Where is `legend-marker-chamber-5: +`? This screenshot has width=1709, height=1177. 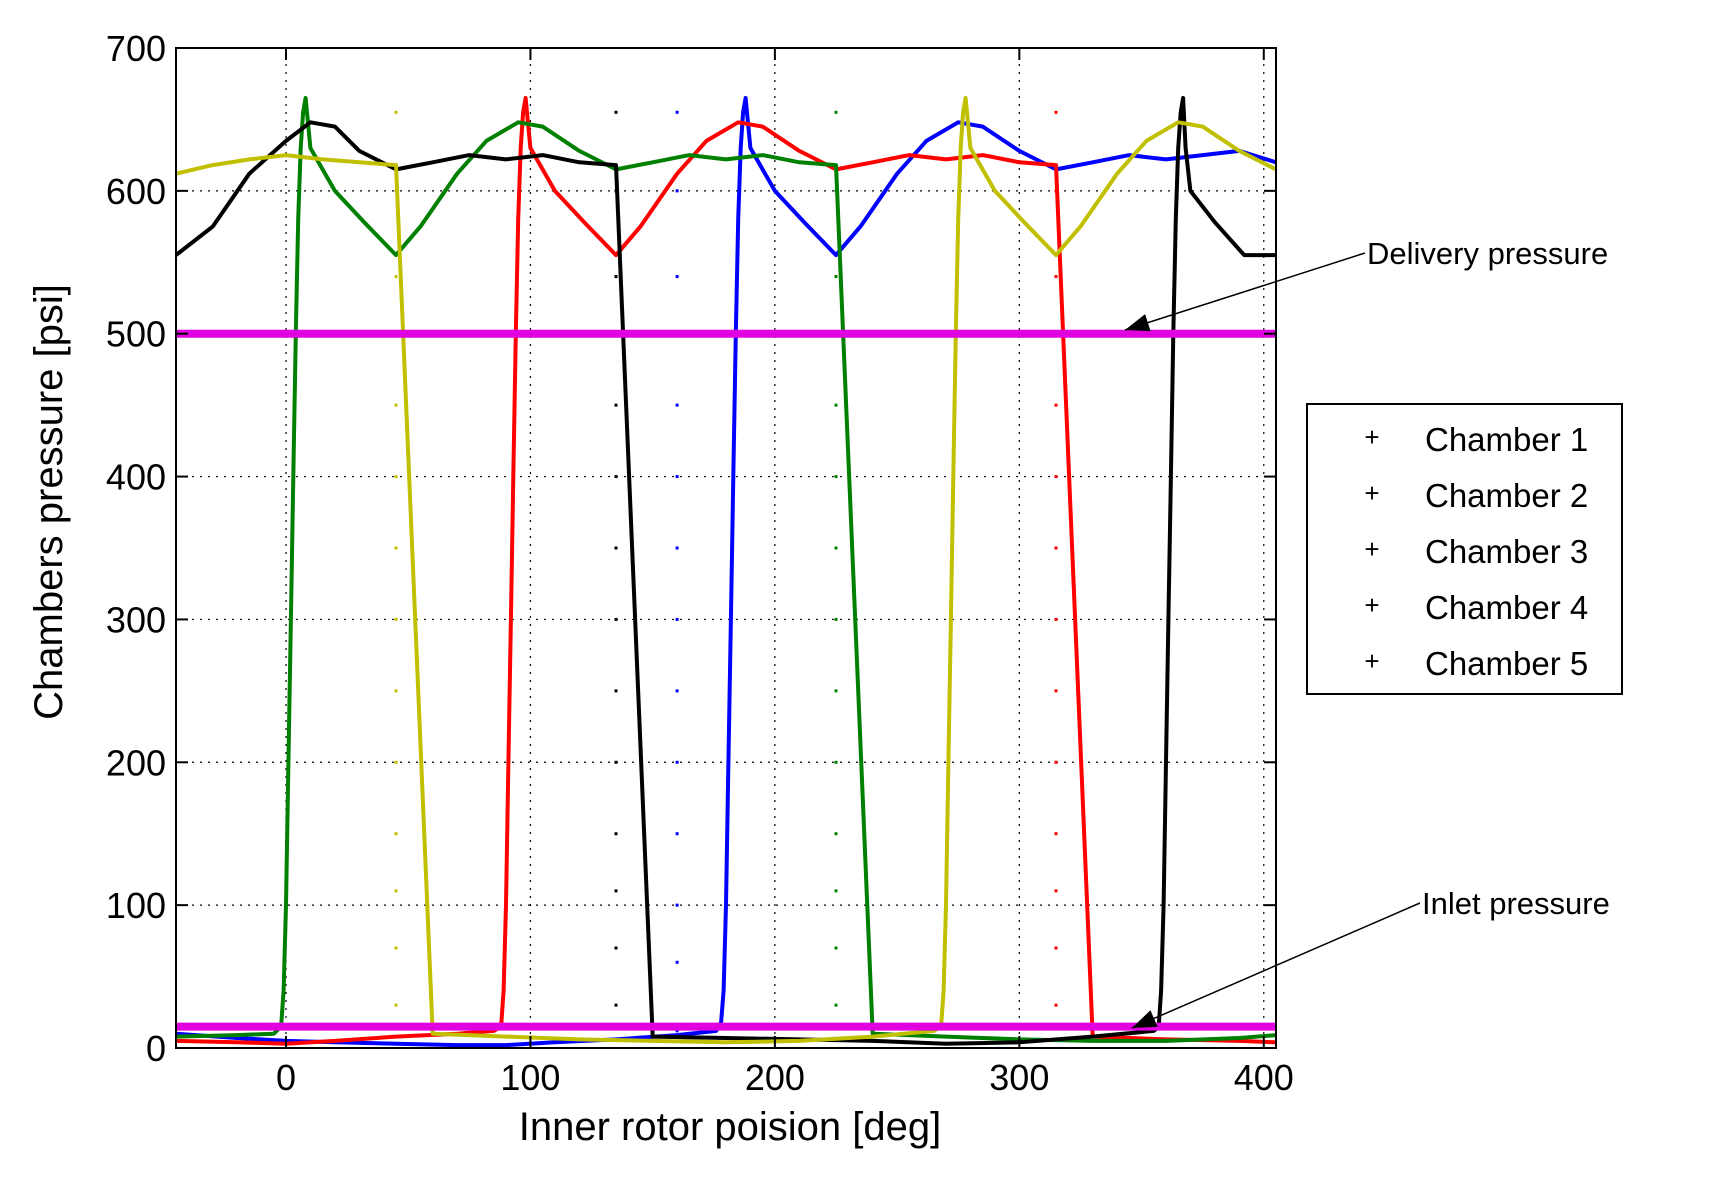 legend-marker-chamber-5: + is located at coordinates (1371, 661).